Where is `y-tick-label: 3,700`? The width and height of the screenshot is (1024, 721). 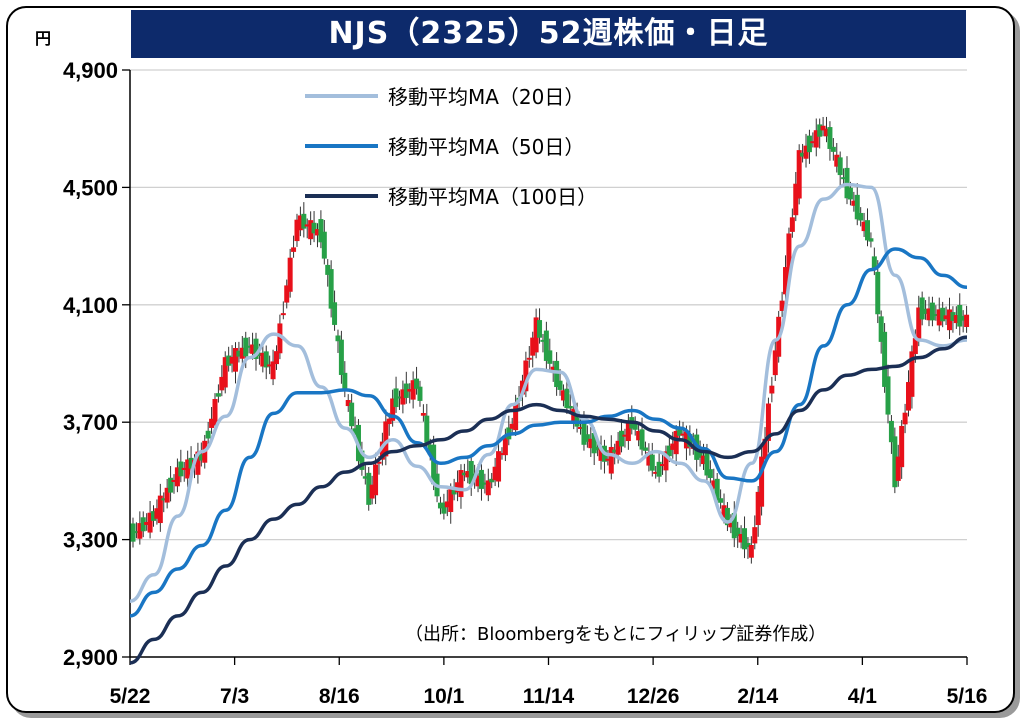
y-tick-label: 3,700 is located at coordinates (90, 422).